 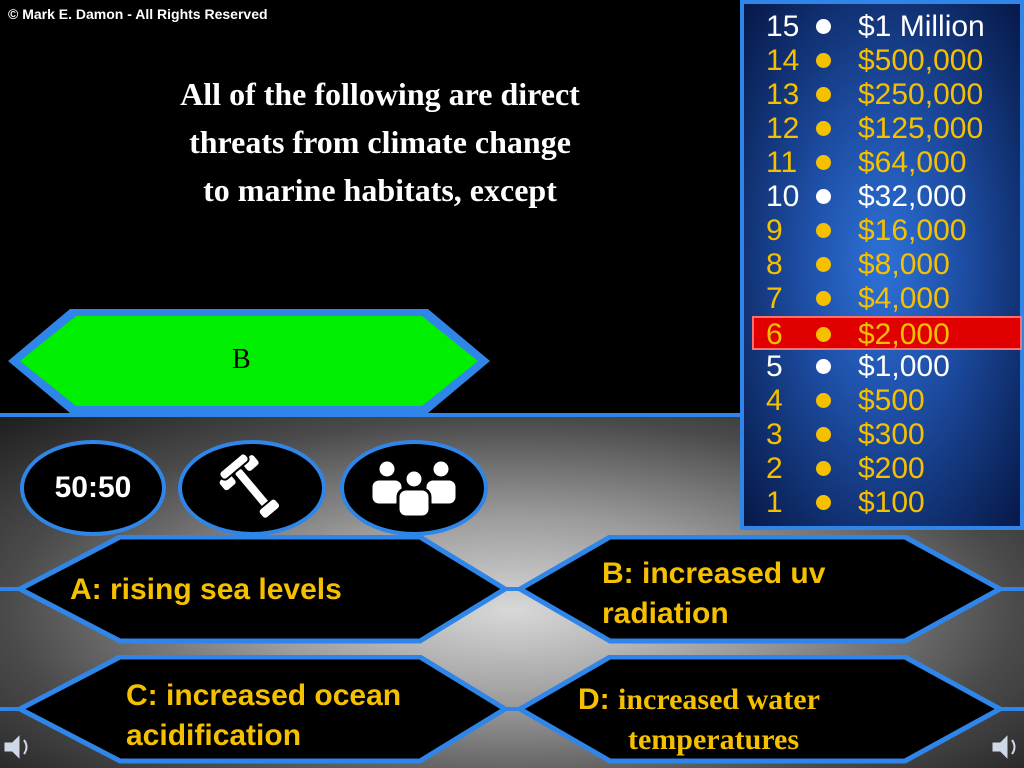 What do you see at coordinates (921, 94) in the screenshot?
I see `prize-amount: $250,000` at bounding box center [921, 94].